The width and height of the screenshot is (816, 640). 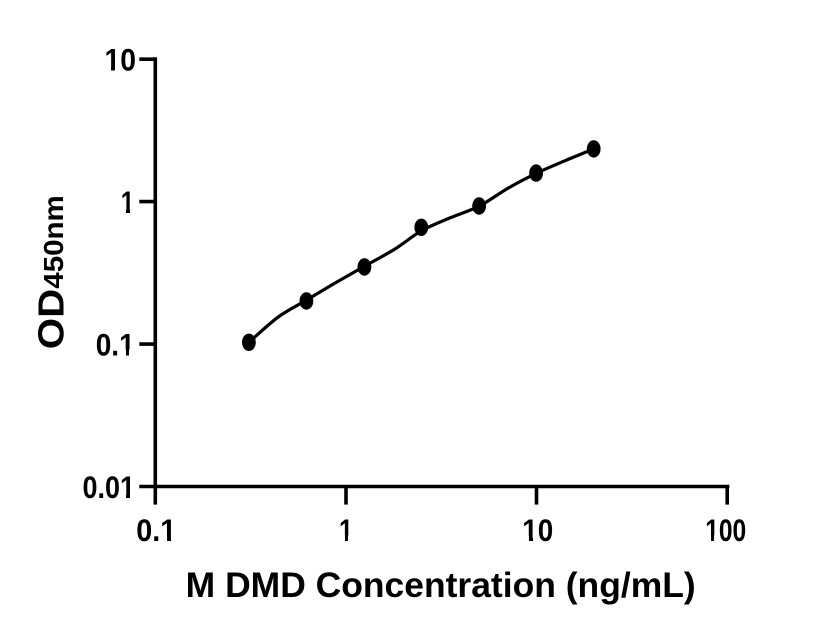 What do you see at coordinates (109, 487) in the screenshot?
I see `svg-text: 0.01` at bounding box center [109, 487].